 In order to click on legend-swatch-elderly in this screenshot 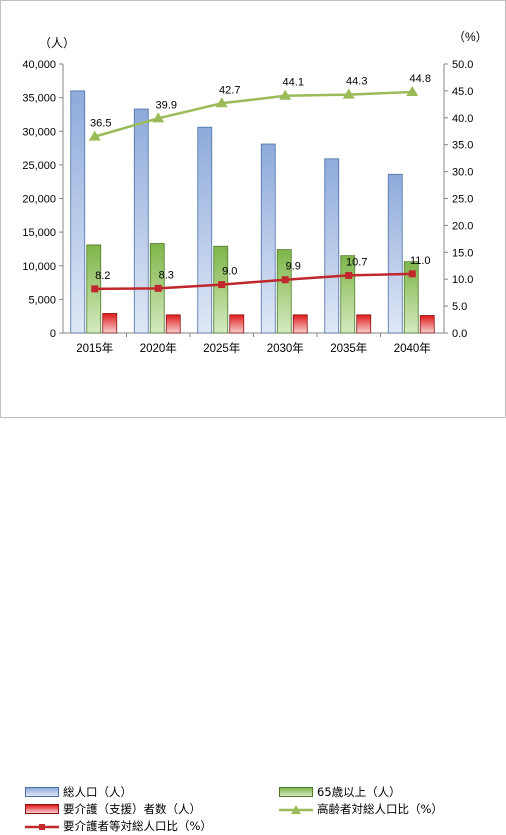, I will do `click(296, 792)`.